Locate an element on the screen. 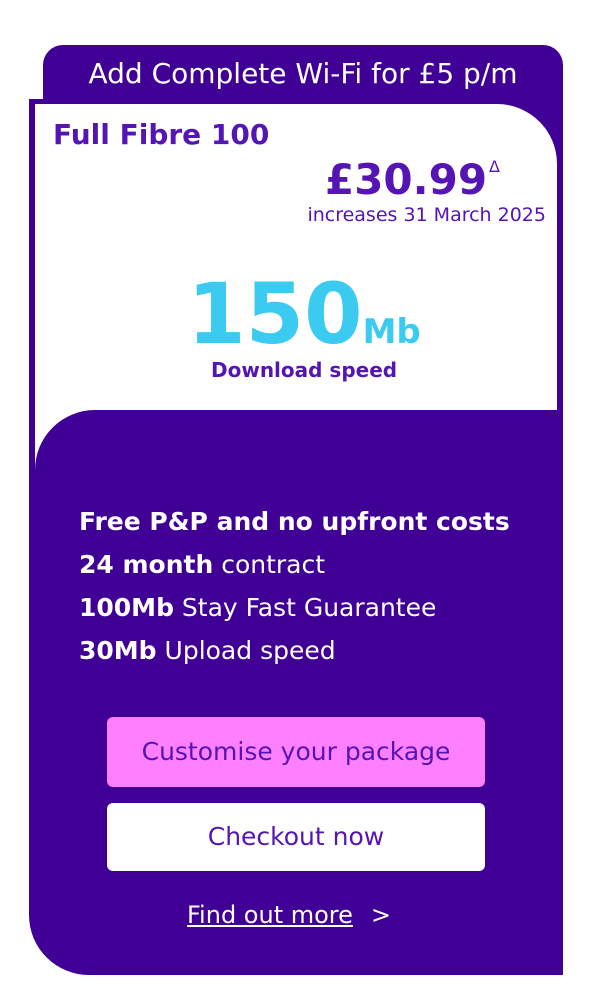  checkout-button: Checkout now is located at coordinates (296, 837).